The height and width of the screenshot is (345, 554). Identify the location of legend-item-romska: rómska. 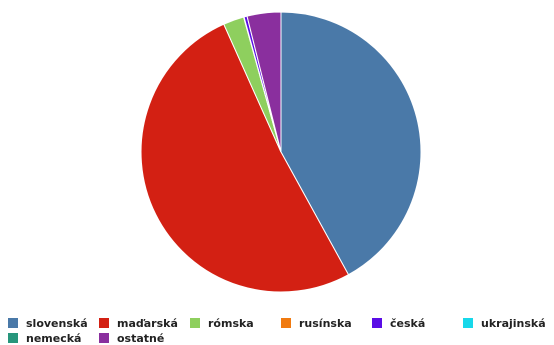
(235, 323).